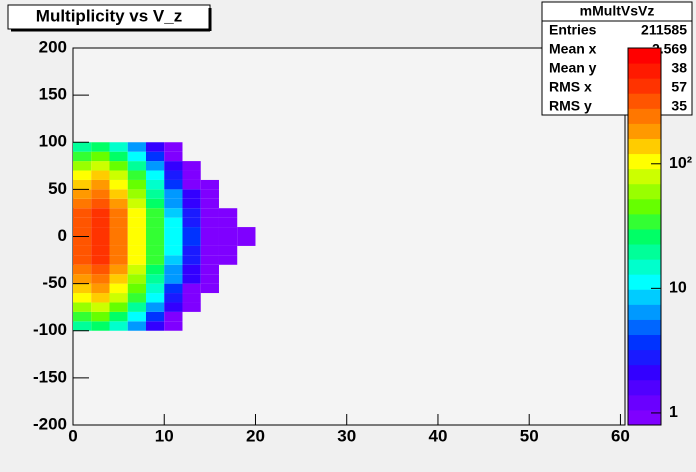 This screenshot has width=696, height=472. What do you see at coordinates (53, 46) in the screenshot?
I see `y-tick-label: 200` at bounding box center [53, 46].